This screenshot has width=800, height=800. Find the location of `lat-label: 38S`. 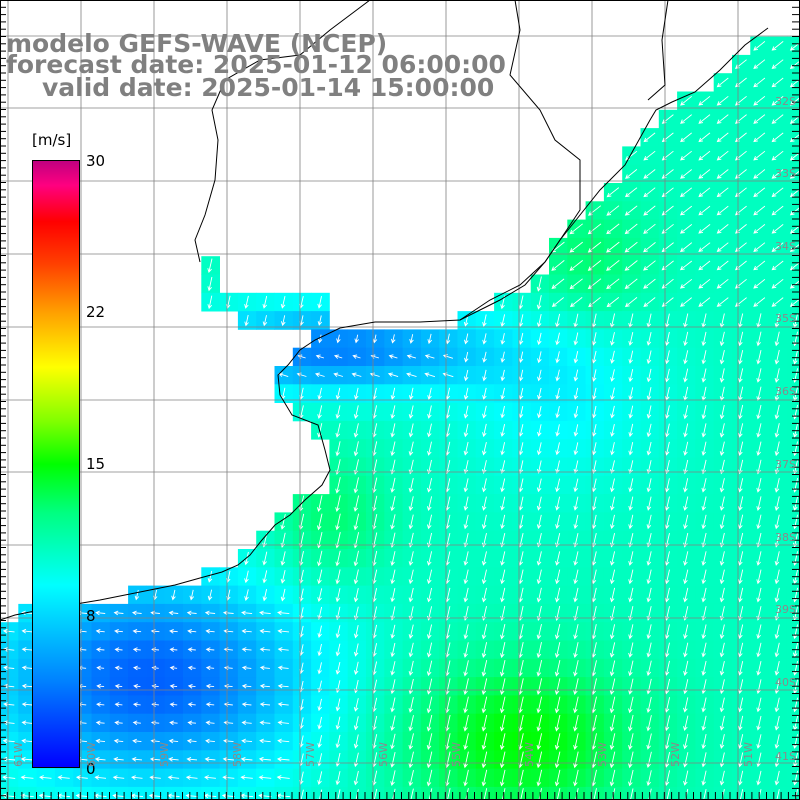

lat-label: 38S is located at coordinates (785, 537).